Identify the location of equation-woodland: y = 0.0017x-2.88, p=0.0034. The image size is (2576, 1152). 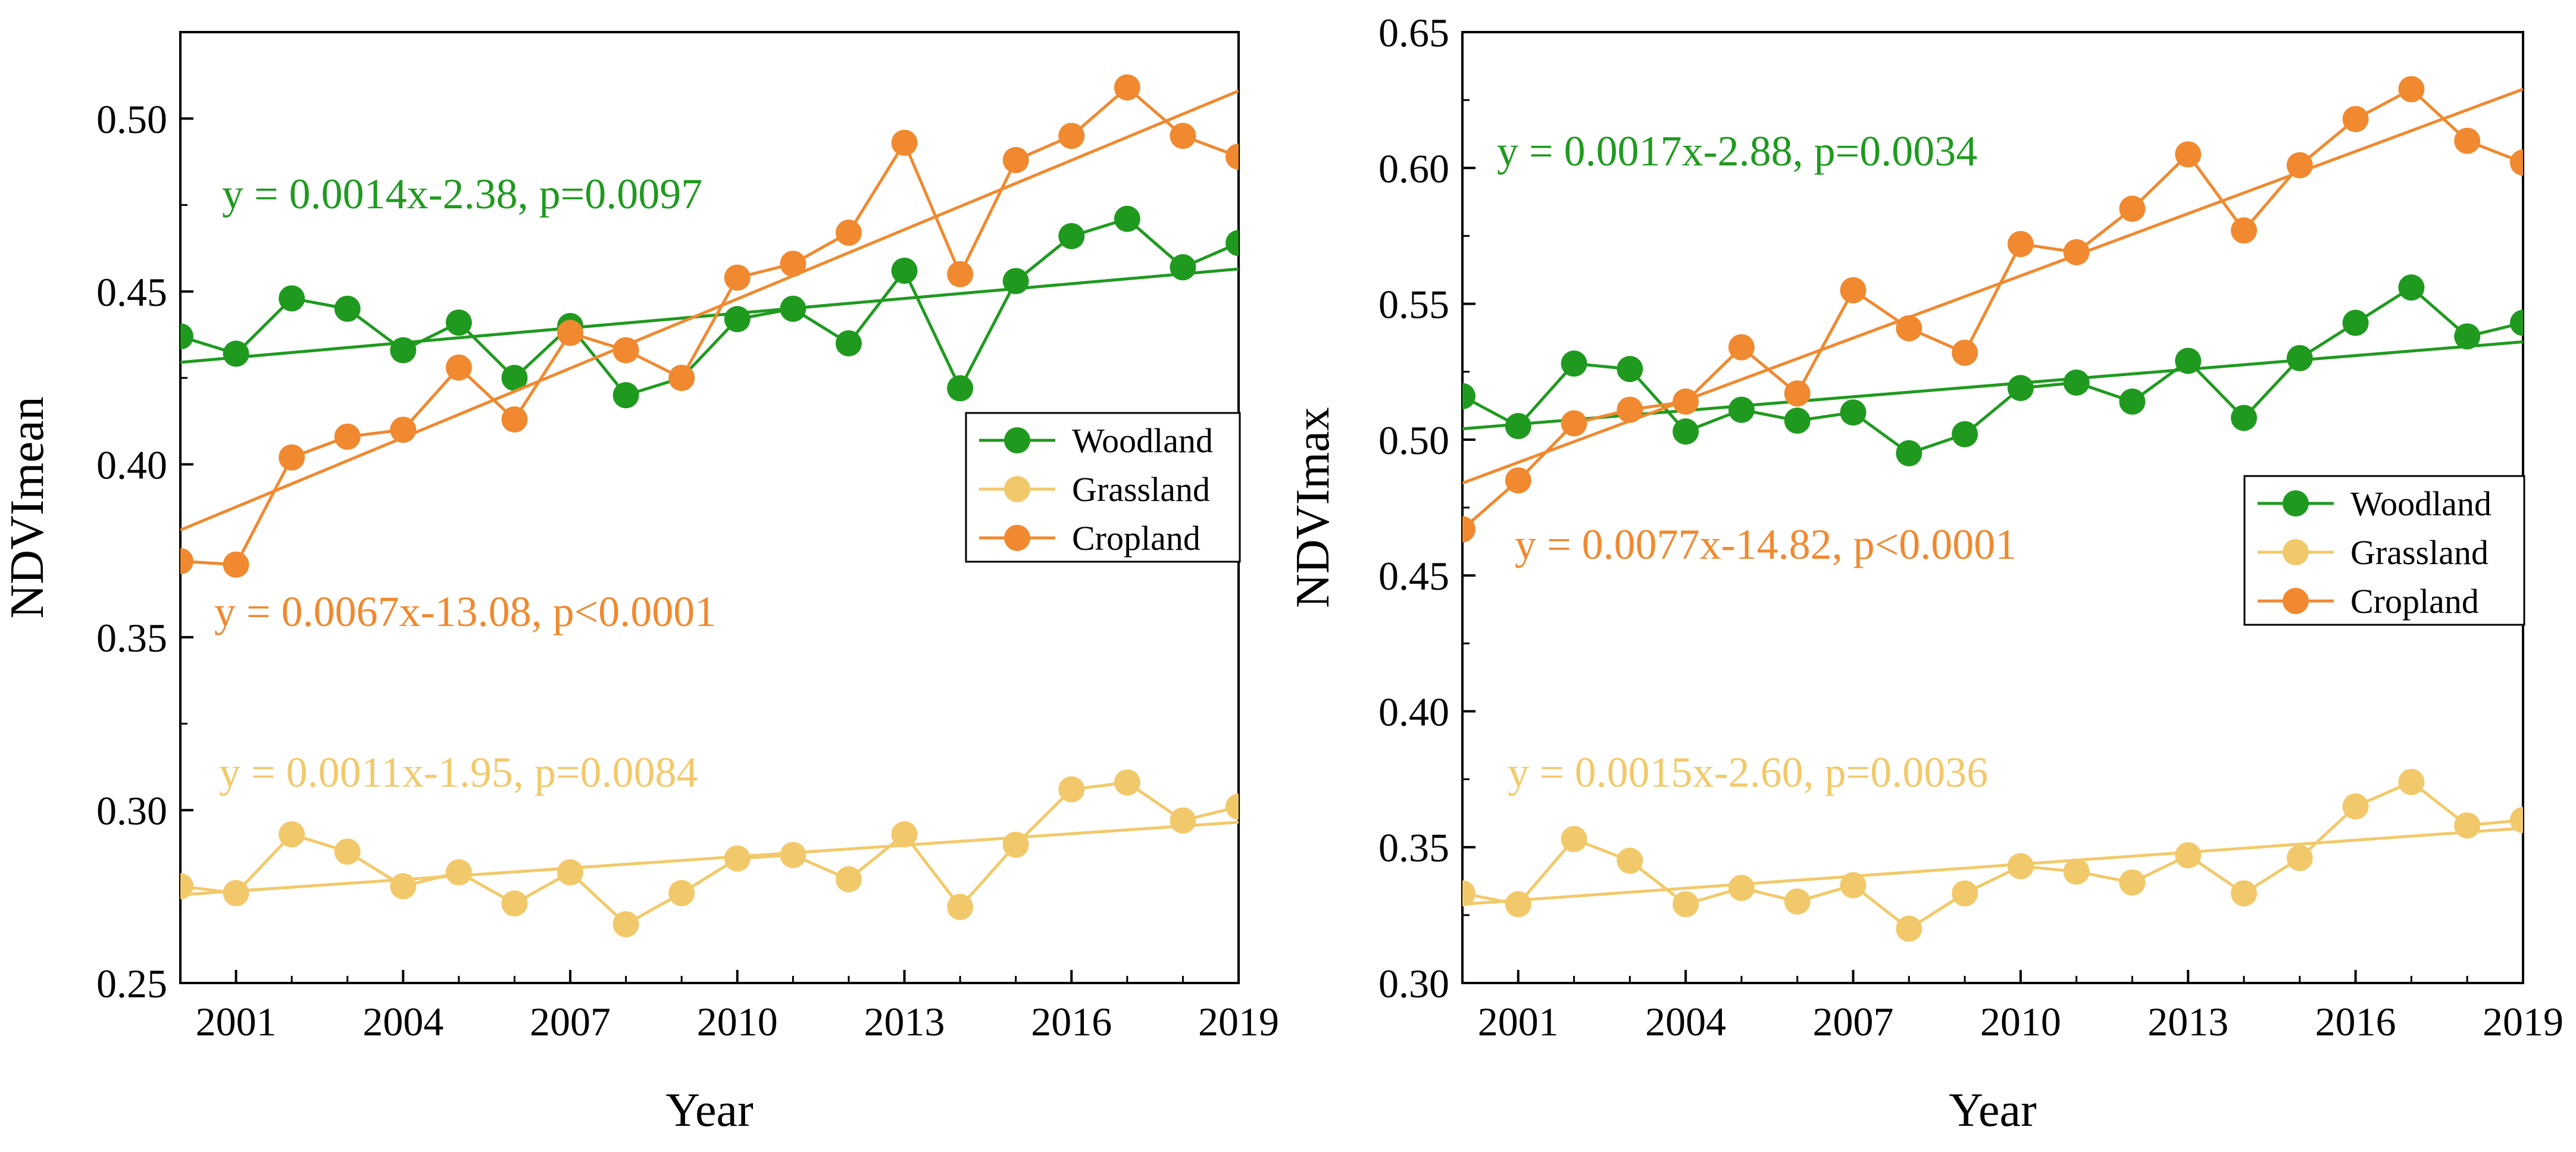
(1737, 151).